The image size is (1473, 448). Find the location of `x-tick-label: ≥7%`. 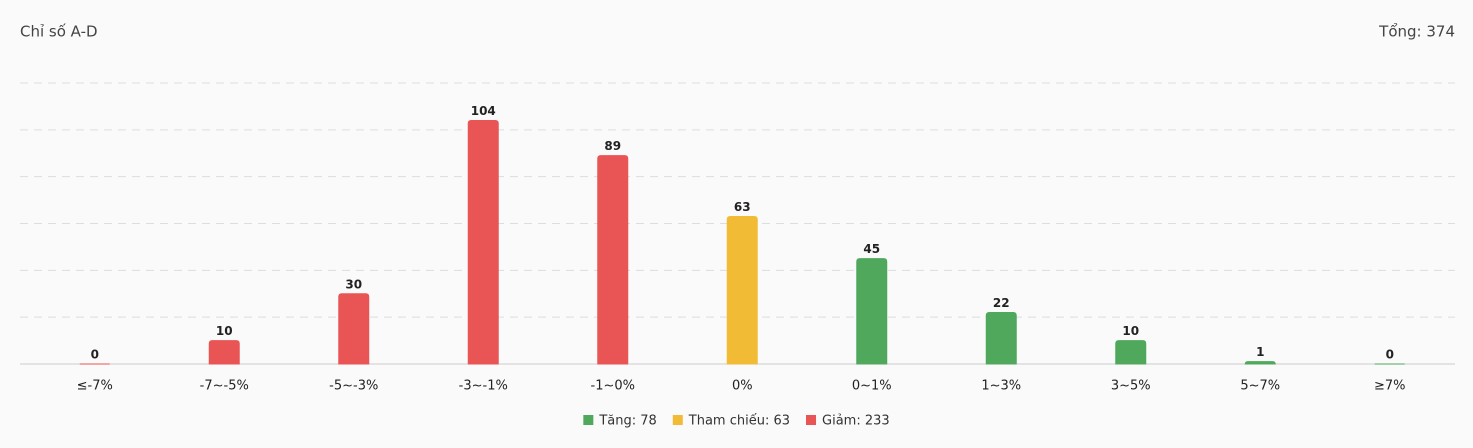

x-tick-label: ≥7% is located at coordinates (1390, 386).